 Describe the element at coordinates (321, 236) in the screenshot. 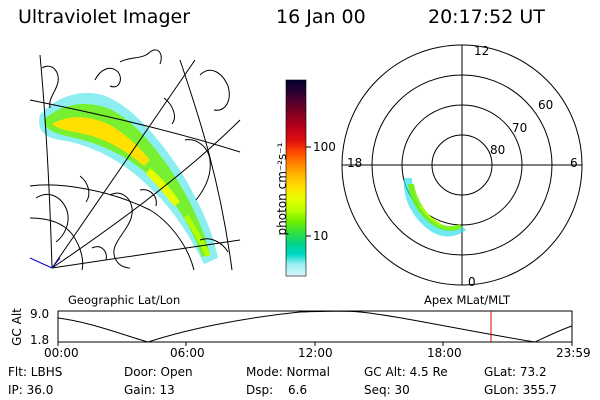

I see `colorbar-tick-10: 10` at that location.